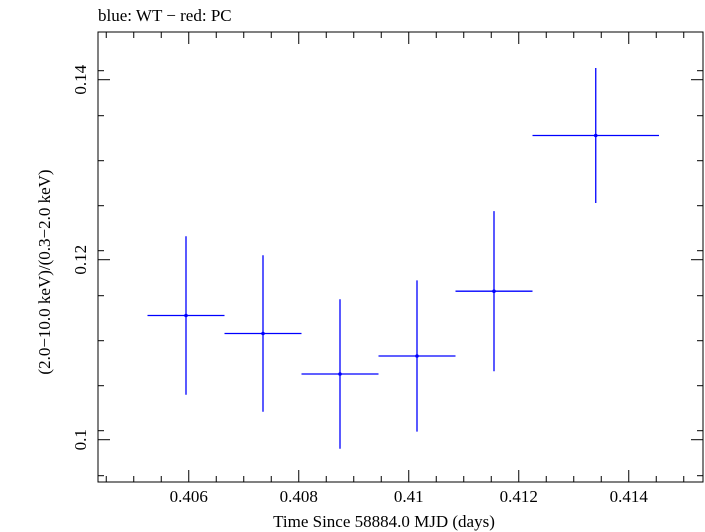 The image size is (705, 532). Describe the element at coordinates (409, 496) in the screenshot. I see `x-tick-label: 0.41` at that location.